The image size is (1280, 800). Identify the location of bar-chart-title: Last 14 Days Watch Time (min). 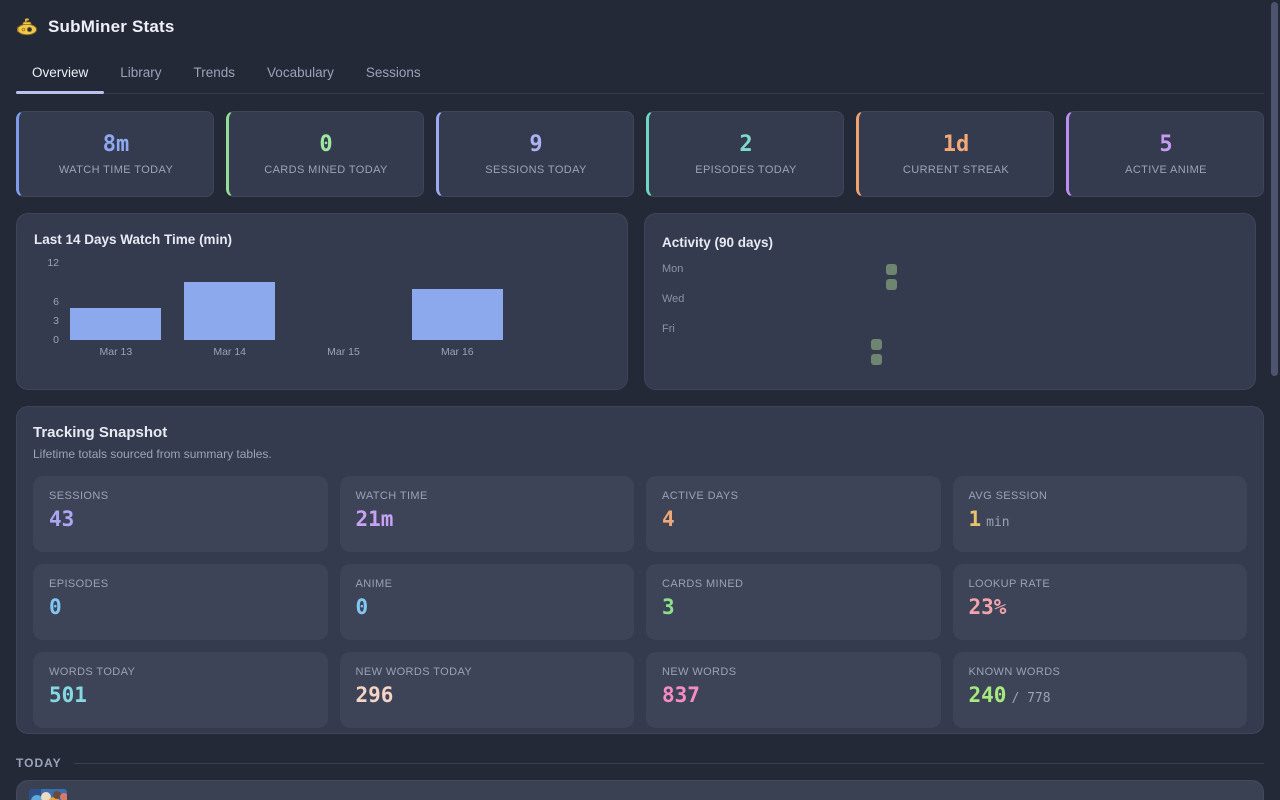
(133, 239).